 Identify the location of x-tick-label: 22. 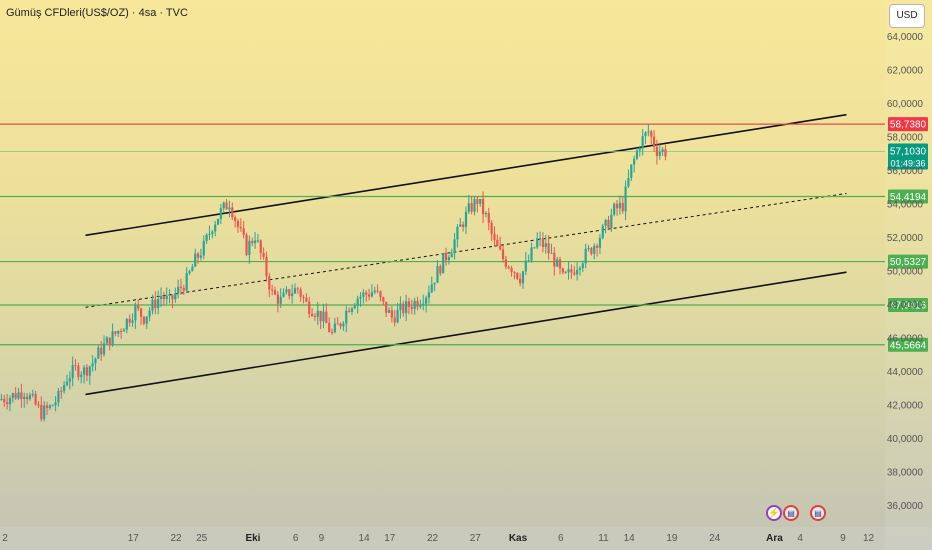
(433, 538).